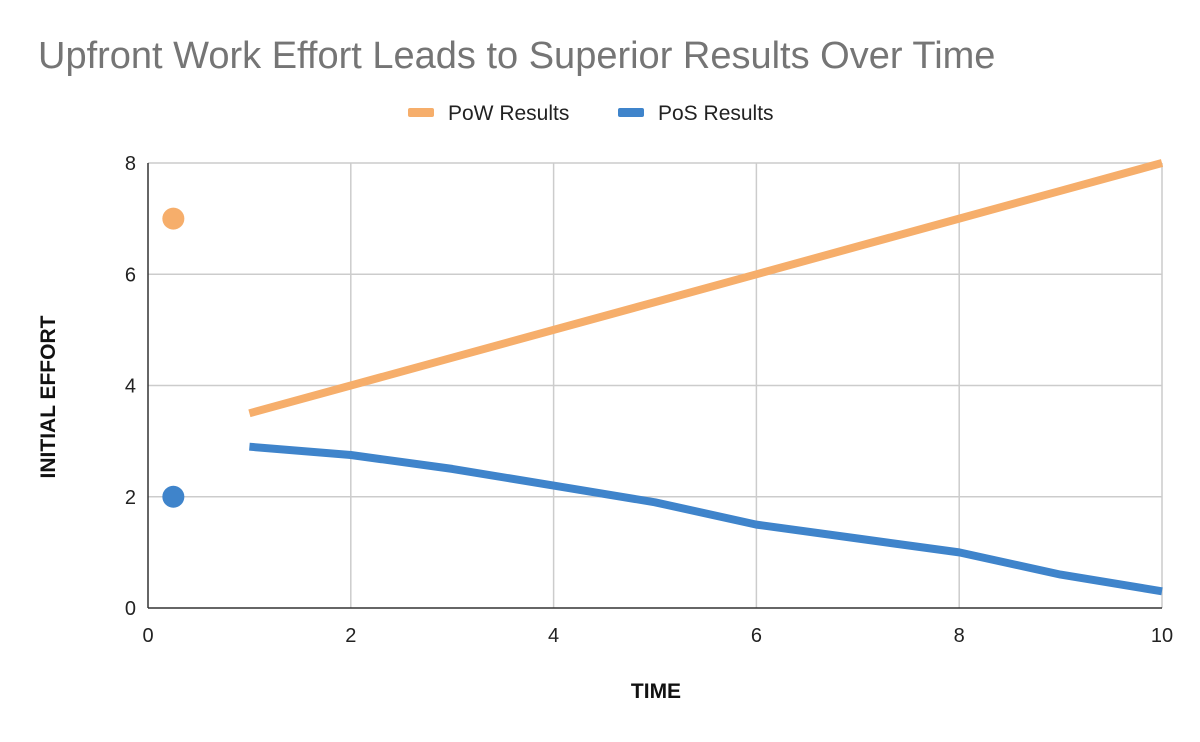 This screenshot has height=742, width=1200. What do you see at coordinates (48, 396) in the screenshot?
I see `y-axis-title: INITIAL EFFORT` at bounding box center [48, 396].